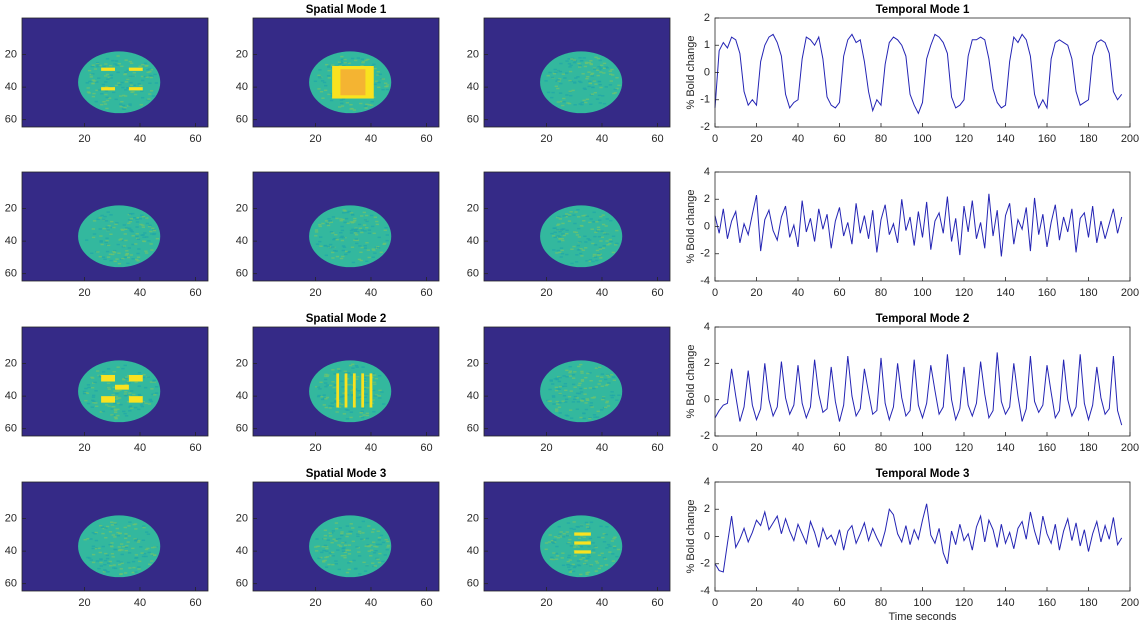 Image resolution: width=1145 pixels, height=628 pixels. I want to click on y-tick-label: 0, so click(707, 536).